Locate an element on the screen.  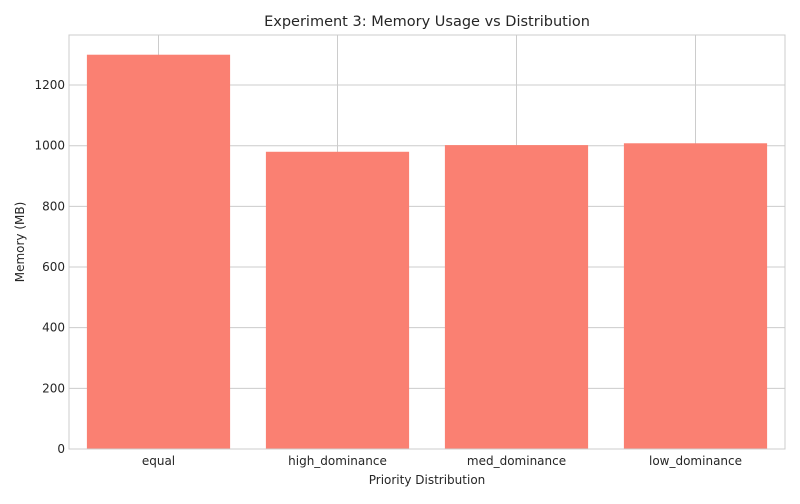
x-tick-label: low_dominance is located at coordinates (695, 461).